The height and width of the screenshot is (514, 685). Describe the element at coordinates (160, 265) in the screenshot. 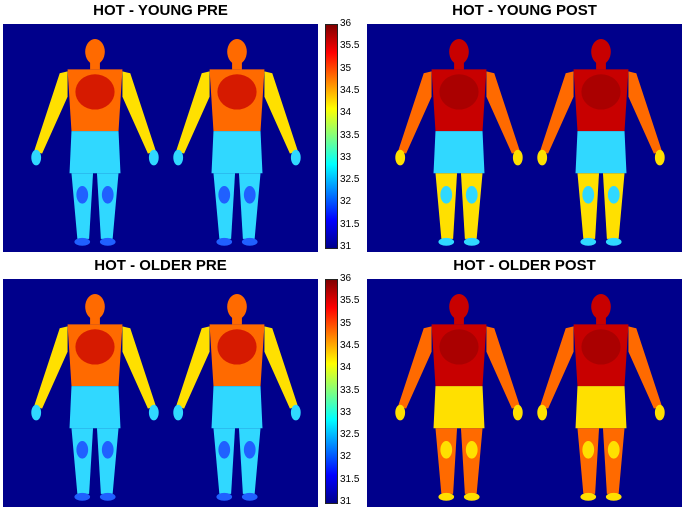

I see `panel-title-older-pre: HOT - OLDER PRE` at that location.